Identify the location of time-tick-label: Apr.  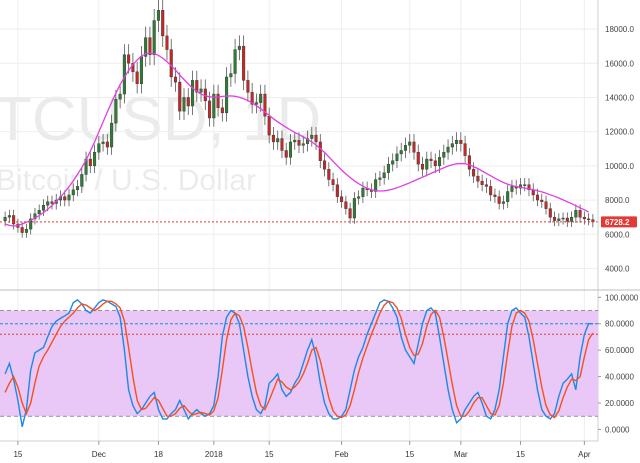
(584, 454).